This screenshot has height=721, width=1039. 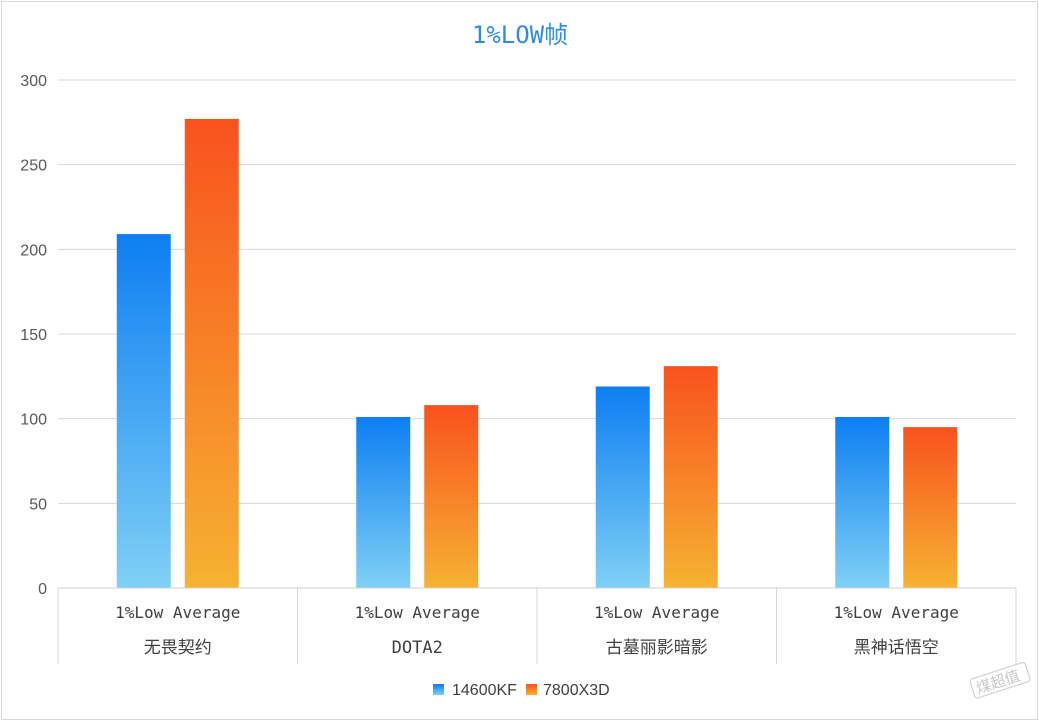 I want to click on y-axis-ticks: 0 50 100 150 200 250 300, so click(x=33, y=335).